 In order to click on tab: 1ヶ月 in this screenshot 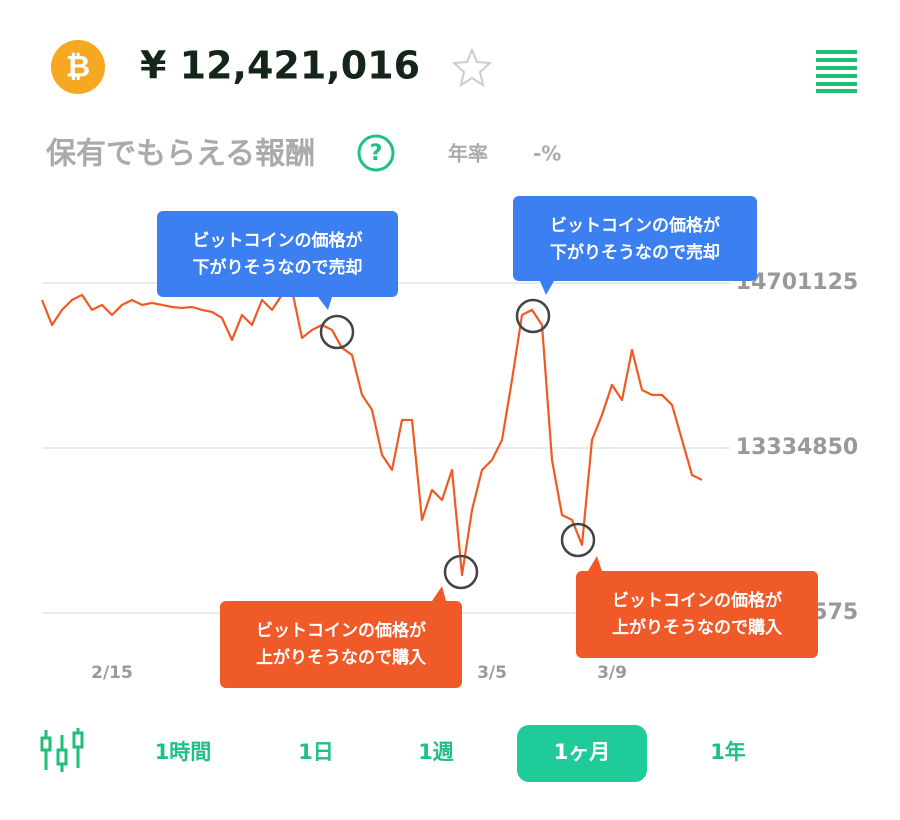, I will do `click(582, 752)`.